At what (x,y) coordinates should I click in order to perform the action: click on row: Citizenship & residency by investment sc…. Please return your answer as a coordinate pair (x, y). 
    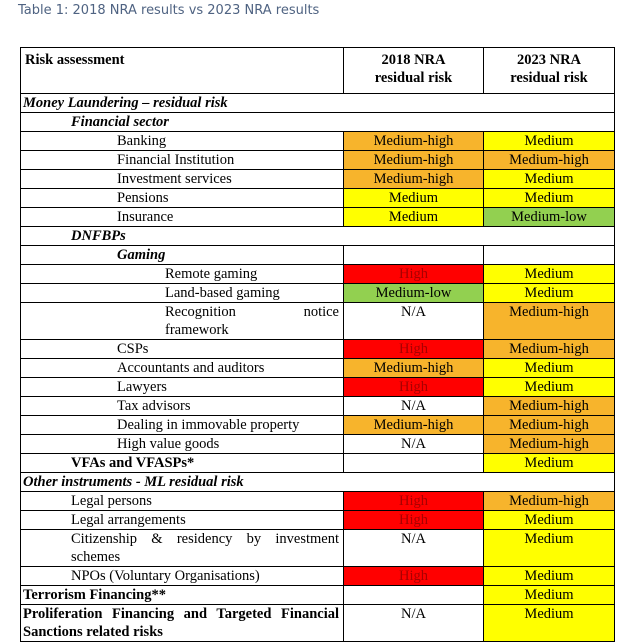
    Looking at the image, I should click on (317, 548).